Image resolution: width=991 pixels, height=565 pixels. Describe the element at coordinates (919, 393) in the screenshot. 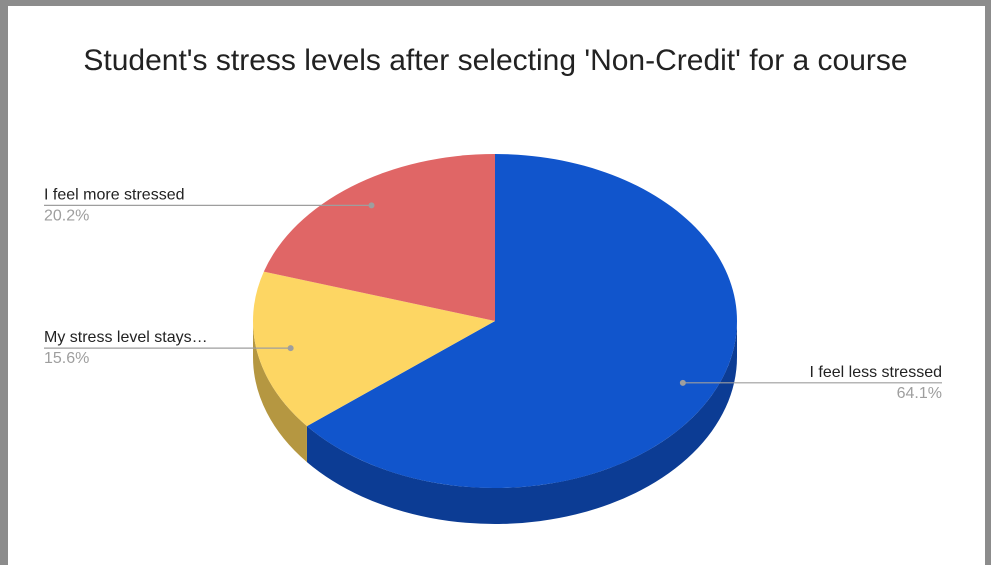

I see `slice-value-i-feel-less-stressed: 64.1%` at that location.